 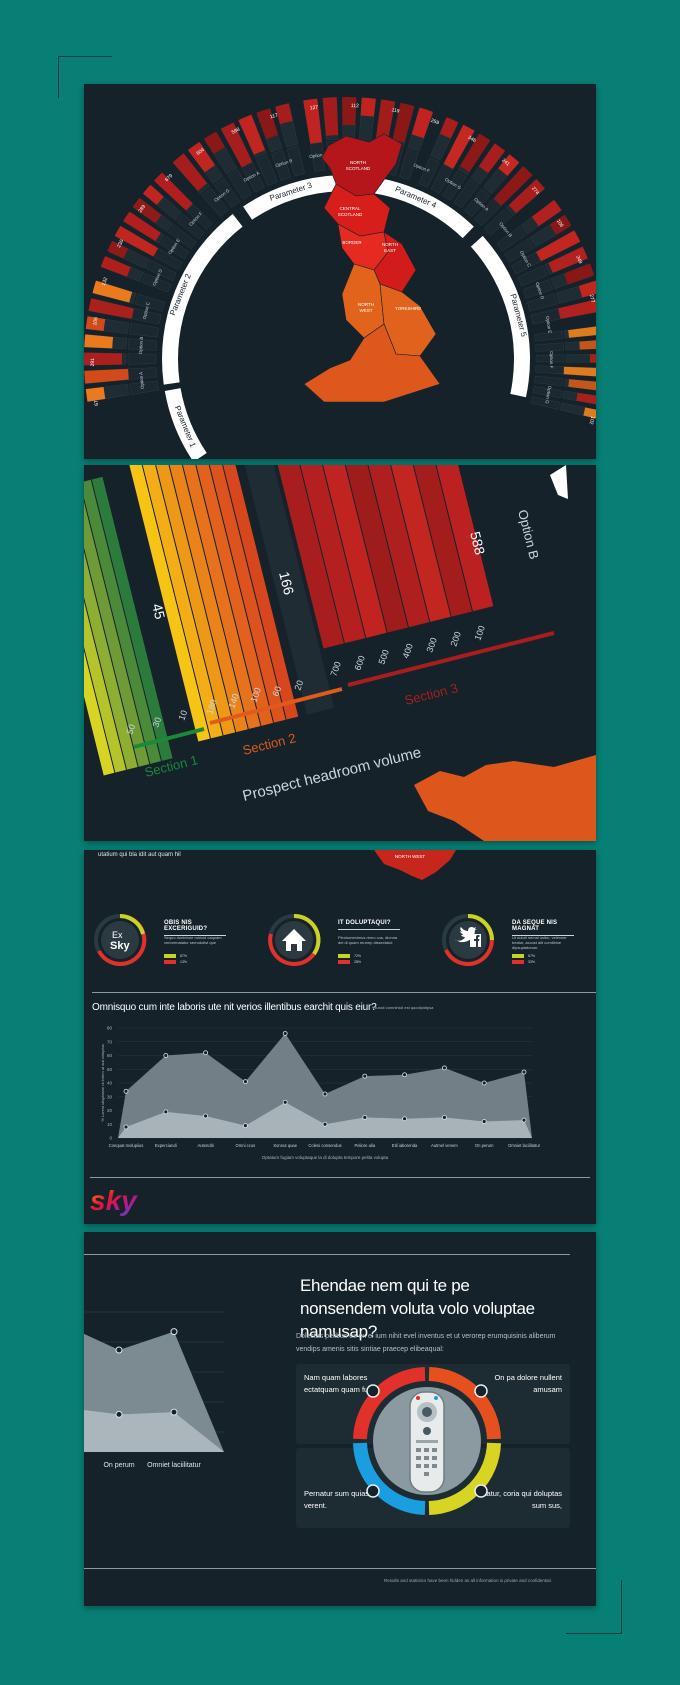 I want to click on svg-text: Sky, so click(x=120, y=946).